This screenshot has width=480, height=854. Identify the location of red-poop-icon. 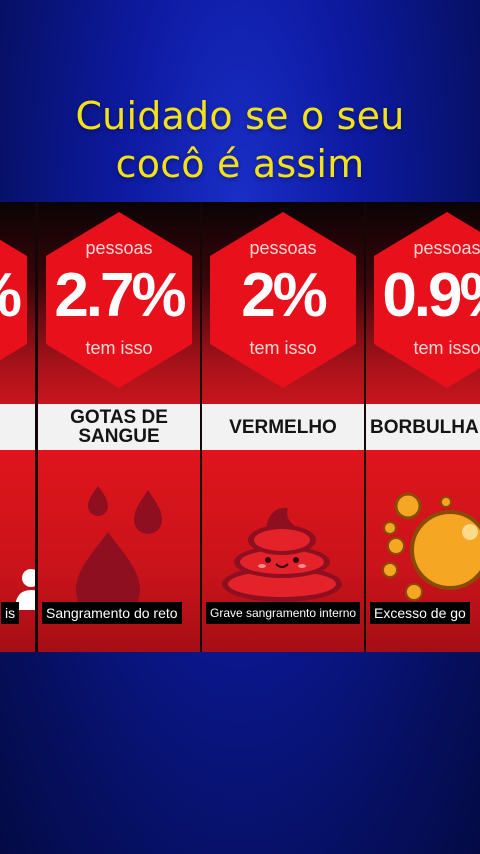
(282, 554).